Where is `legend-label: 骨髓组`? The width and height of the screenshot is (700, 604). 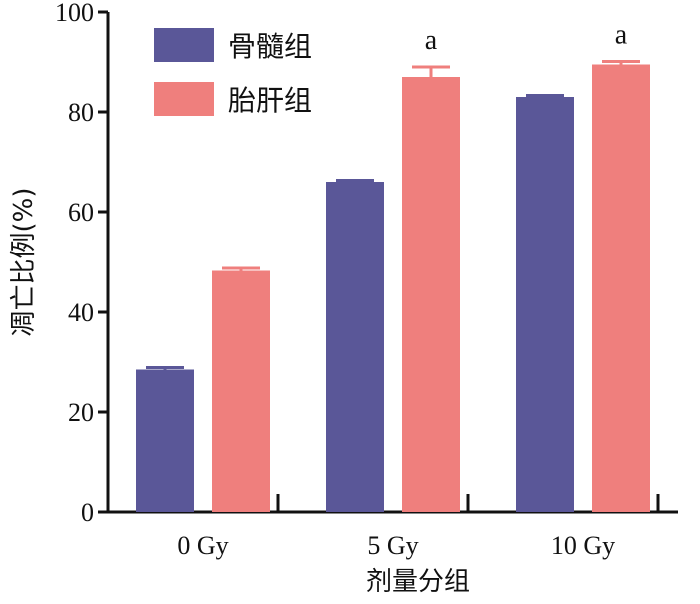 legend-label: 骨髓组 is located at coordinates (270, 46).